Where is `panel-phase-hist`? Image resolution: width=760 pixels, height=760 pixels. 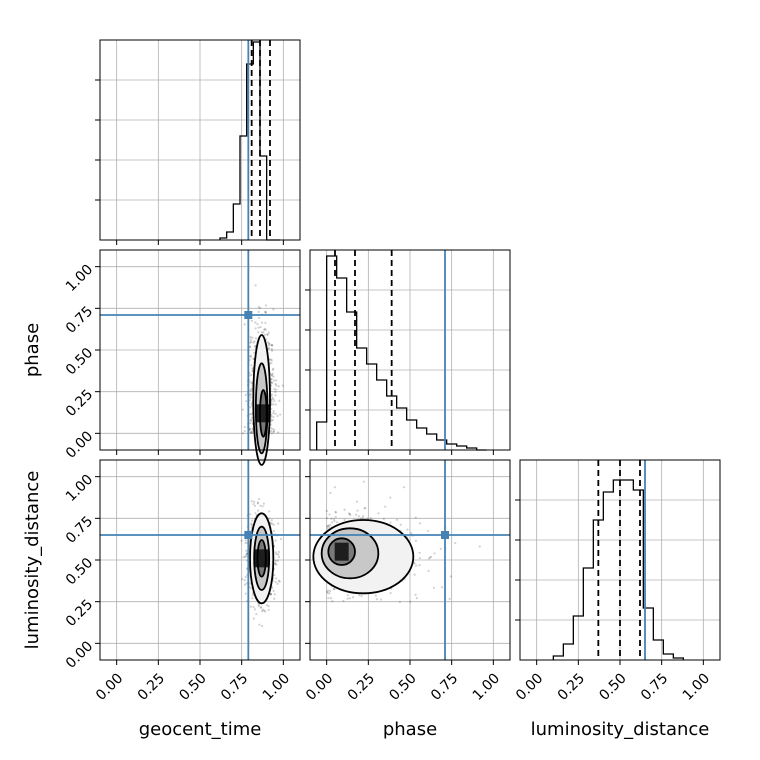
panel-phase-hist is located at coordinates (408, 352).